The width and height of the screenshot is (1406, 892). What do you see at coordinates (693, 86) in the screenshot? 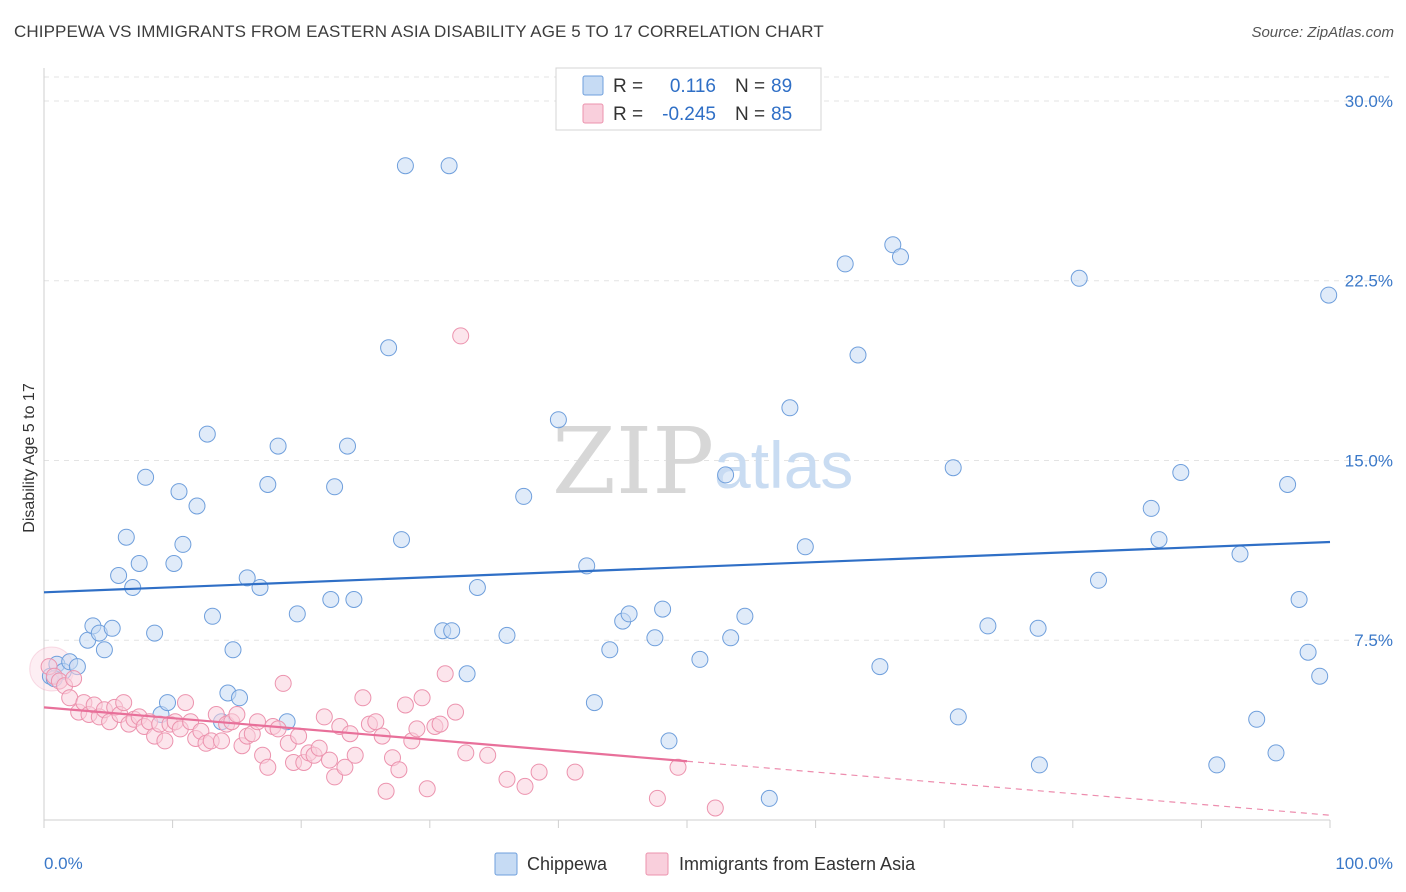
I see `legend-r-value-chippewa: 0.116` at bounding box center [693, 86].